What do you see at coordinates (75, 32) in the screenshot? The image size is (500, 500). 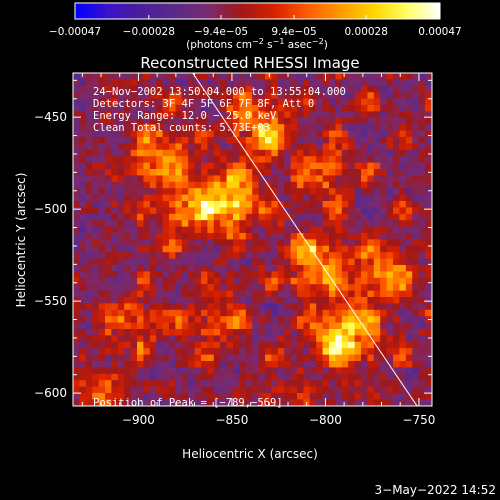 I see `colorbar-tick-label: −0.00047` at bounding box center [75, 32].